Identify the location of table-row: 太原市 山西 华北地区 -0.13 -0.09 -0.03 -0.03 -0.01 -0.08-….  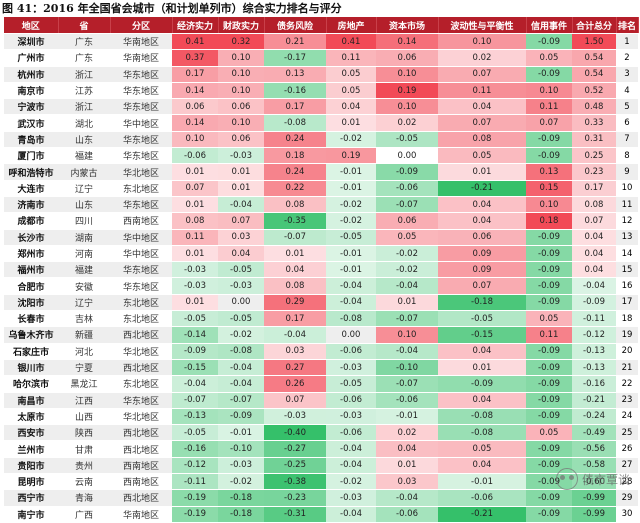
(321, 417).